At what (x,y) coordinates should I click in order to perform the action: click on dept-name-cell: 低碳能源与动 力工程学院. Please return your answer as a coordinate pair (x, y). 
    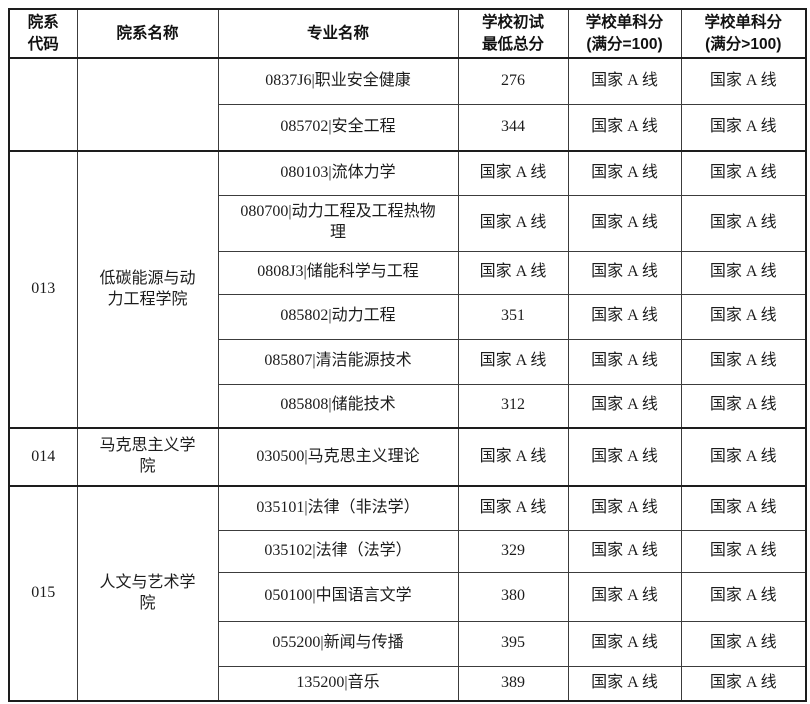
    Looking at the image, I should click on (147, 289).